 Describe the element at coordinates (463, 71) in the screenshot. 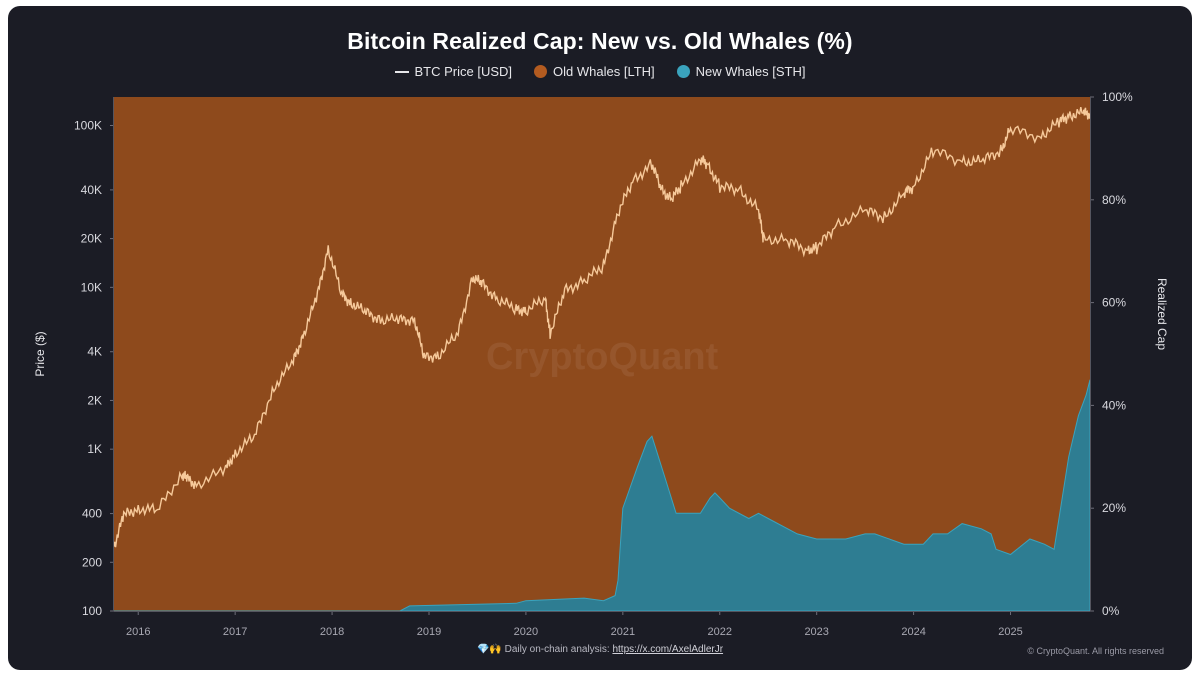

I see `legend-label: BTC Price [USD]` at that location.